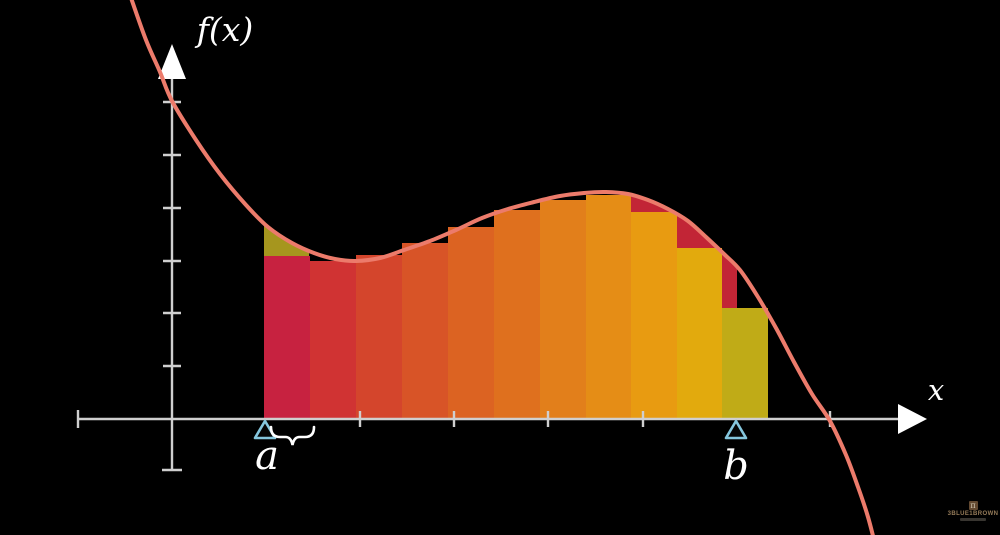  What do you see at coordinates (500, 429) in the screenshot?
I see `interval-markers` at bounding box center [500, 429].